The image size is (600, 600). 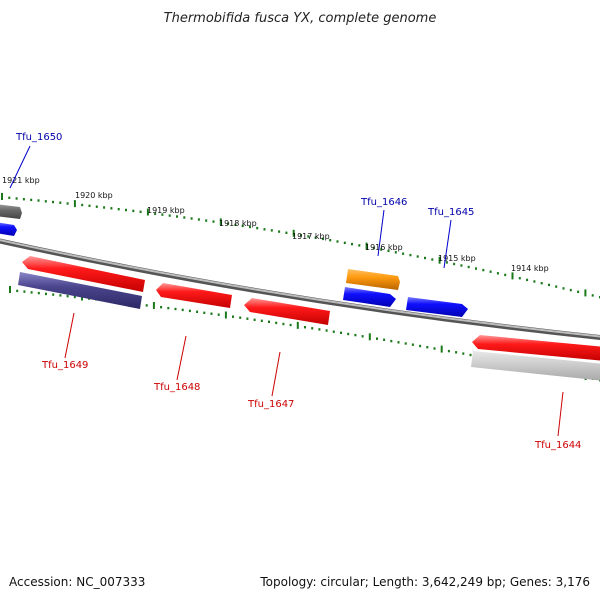 I want to click on gene-tfu-1649-upper, so click(x=83, y=274).